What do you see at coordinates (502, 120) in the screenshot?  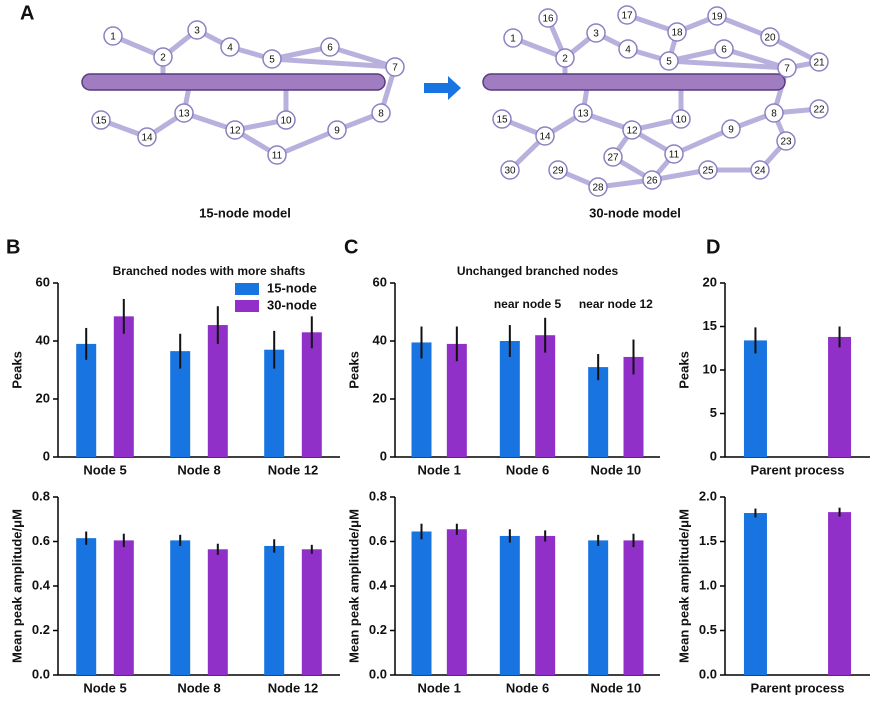 I see `node-label: 15` at bounding box center [502, 120].